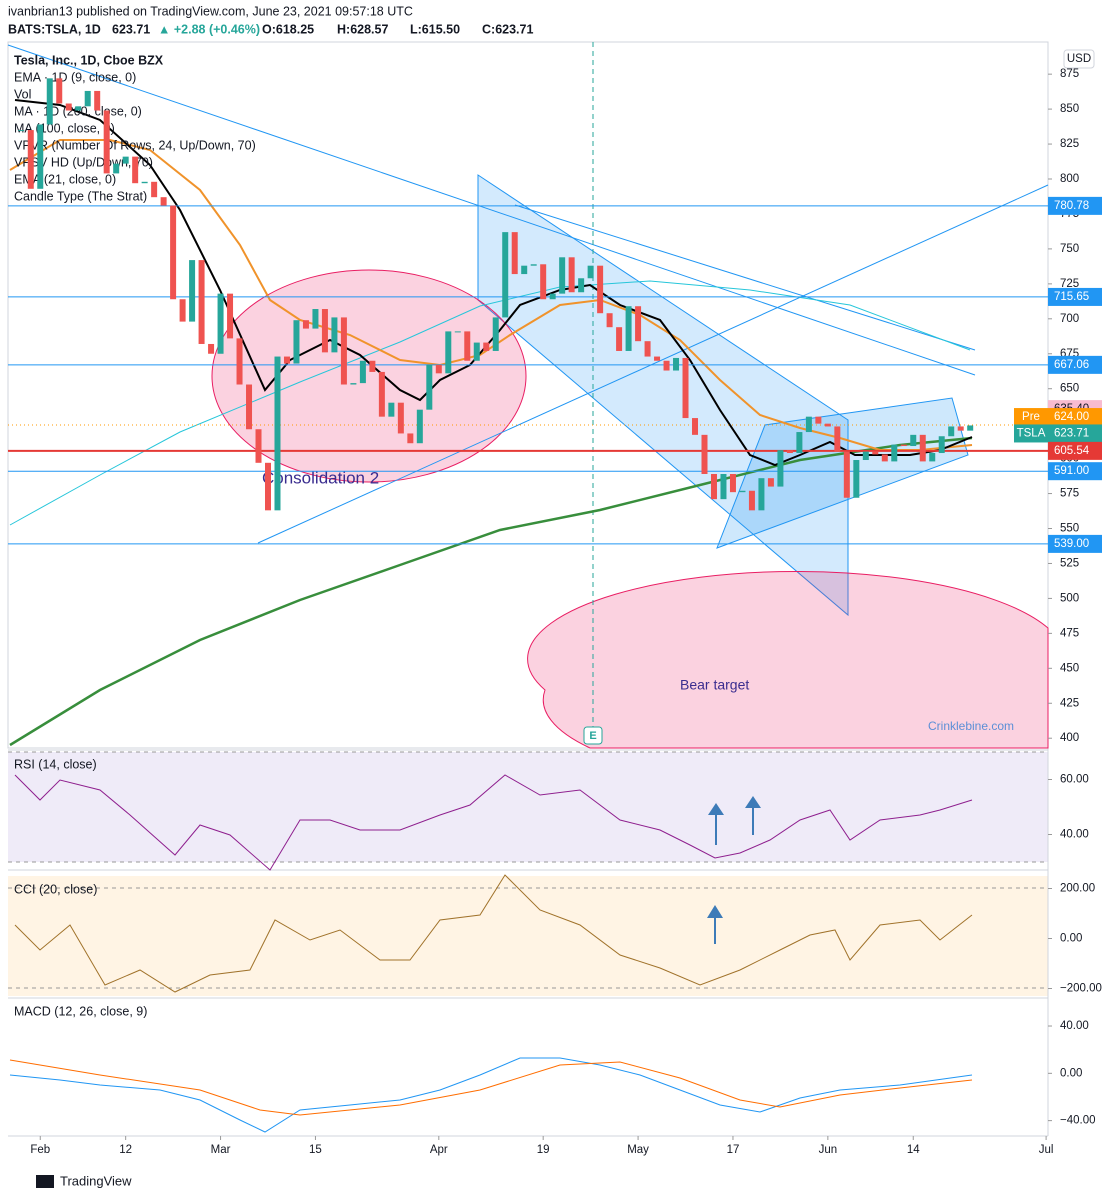 This screenshot has height=1200, width=1119. Describe the element at coordinates (1069, 284) in the screenshot. I see `y-tick-label: 725` at that location.